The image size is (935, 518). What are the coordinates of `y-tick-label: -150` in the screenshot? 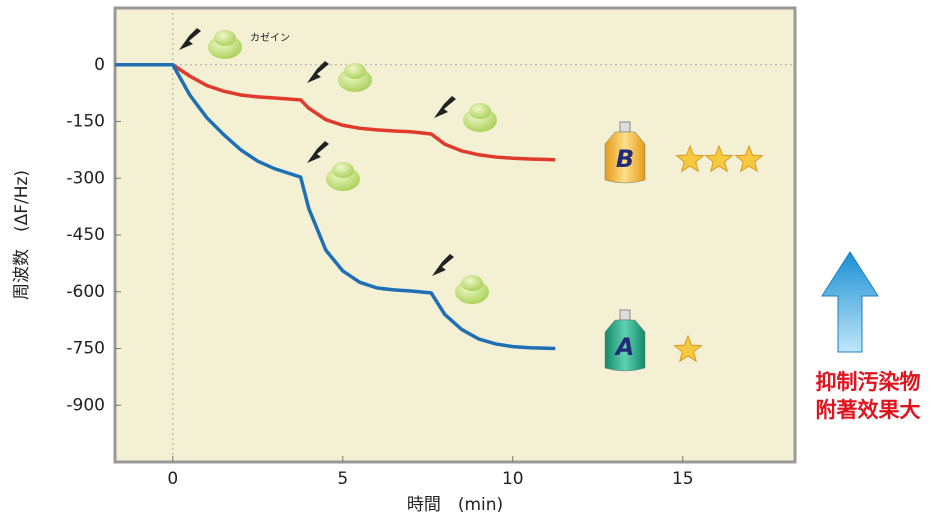 It's located at (85, 122).